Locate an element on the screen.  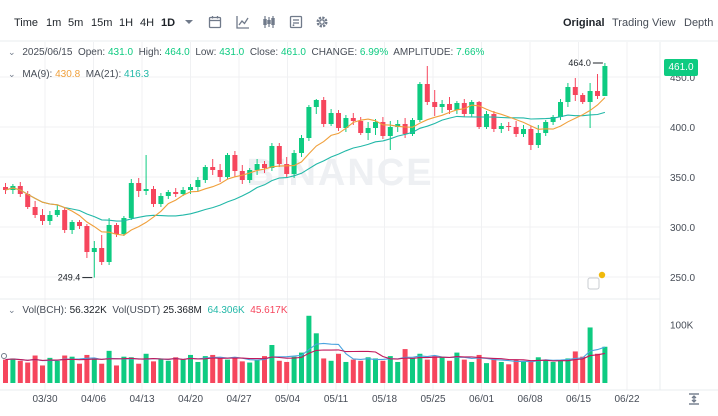
indicator-icon is located at coordinates (243, 22).